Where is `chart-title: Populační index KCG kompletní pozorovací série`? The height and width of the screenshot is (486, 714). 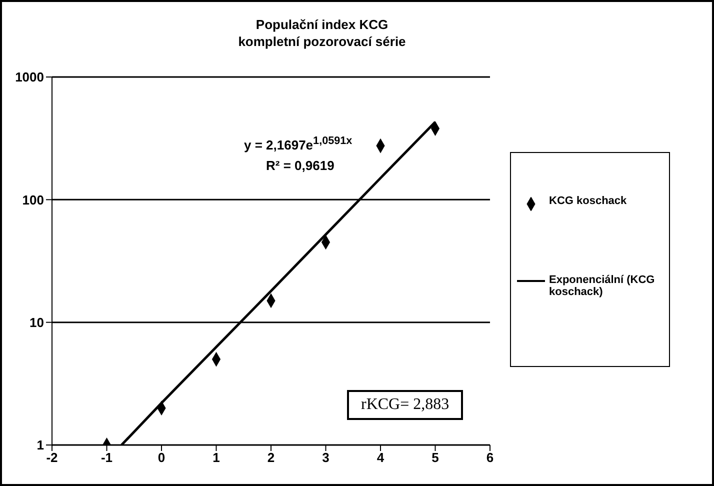 chart-title: Populační index KCG kompletní pozorovací série is located at coordinates (322, 33).